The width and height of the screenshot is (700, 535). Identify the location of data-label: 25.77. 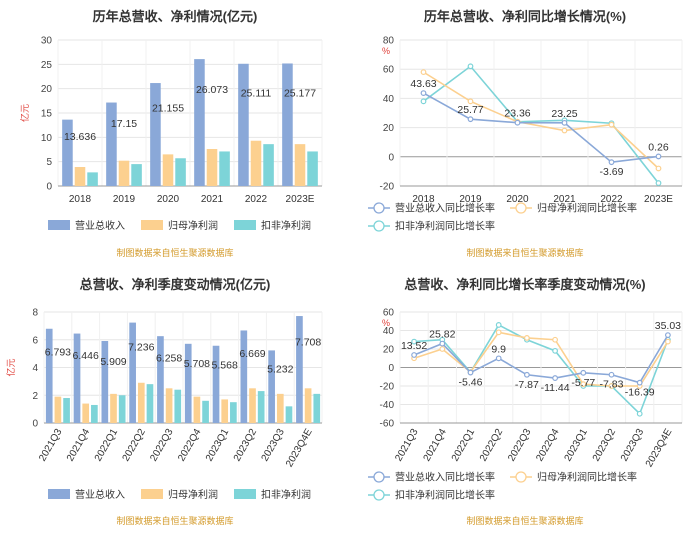
(470, 110).